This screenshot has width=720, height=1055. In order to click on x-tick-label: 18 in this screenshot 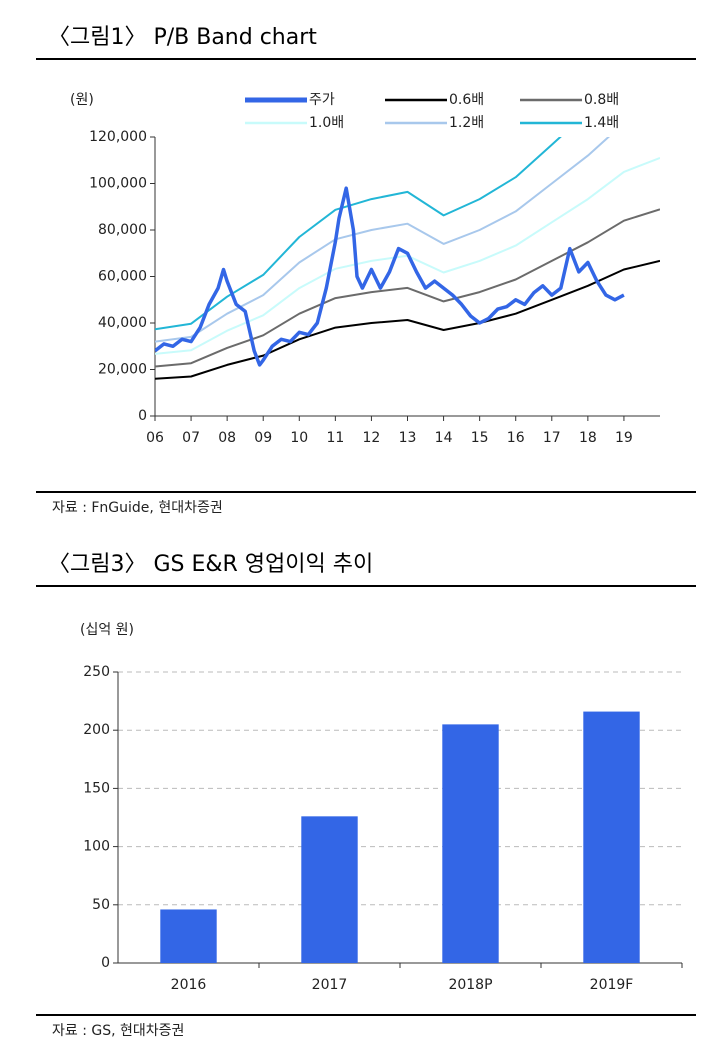, I will do `click(588, 438)`.